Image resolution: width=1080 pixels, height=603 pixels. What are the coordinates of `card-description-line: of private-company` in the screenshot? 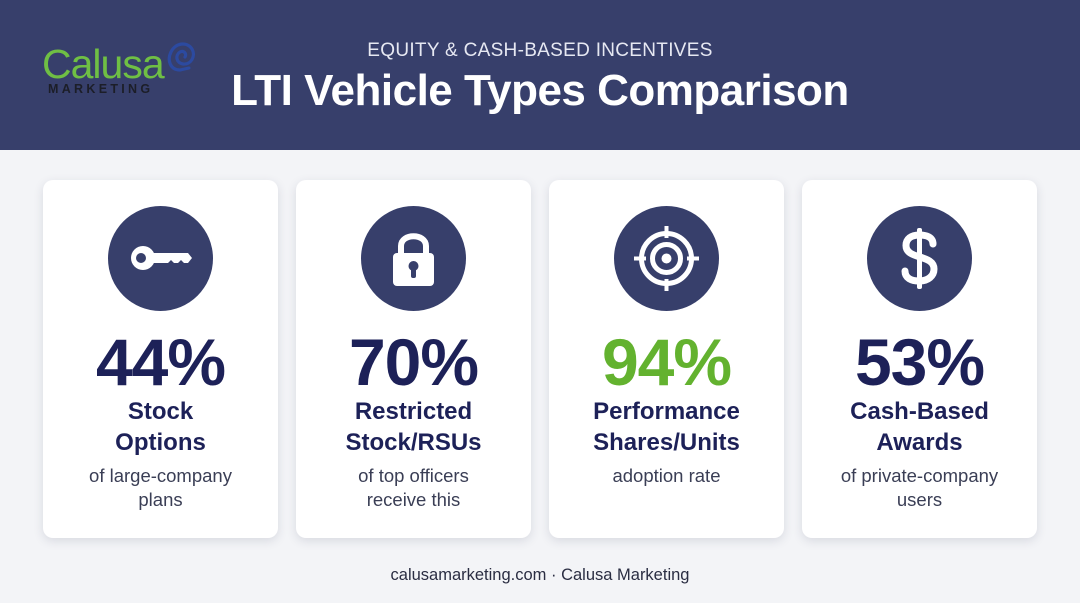 It's located at (919, 475).